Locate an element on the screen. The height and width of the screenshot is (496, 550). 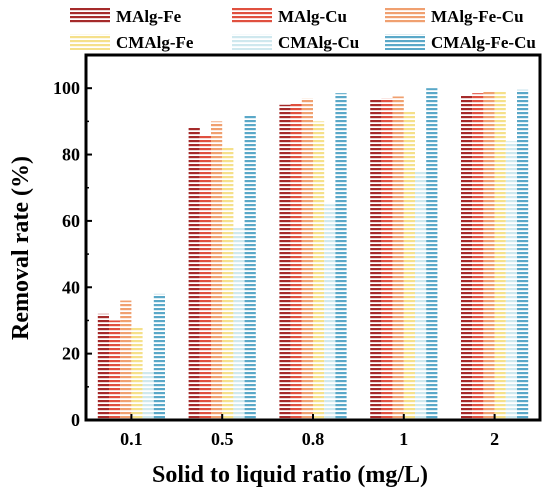
legend-label: MAlg-Fe-Cu is located at coordinates (477, 16).